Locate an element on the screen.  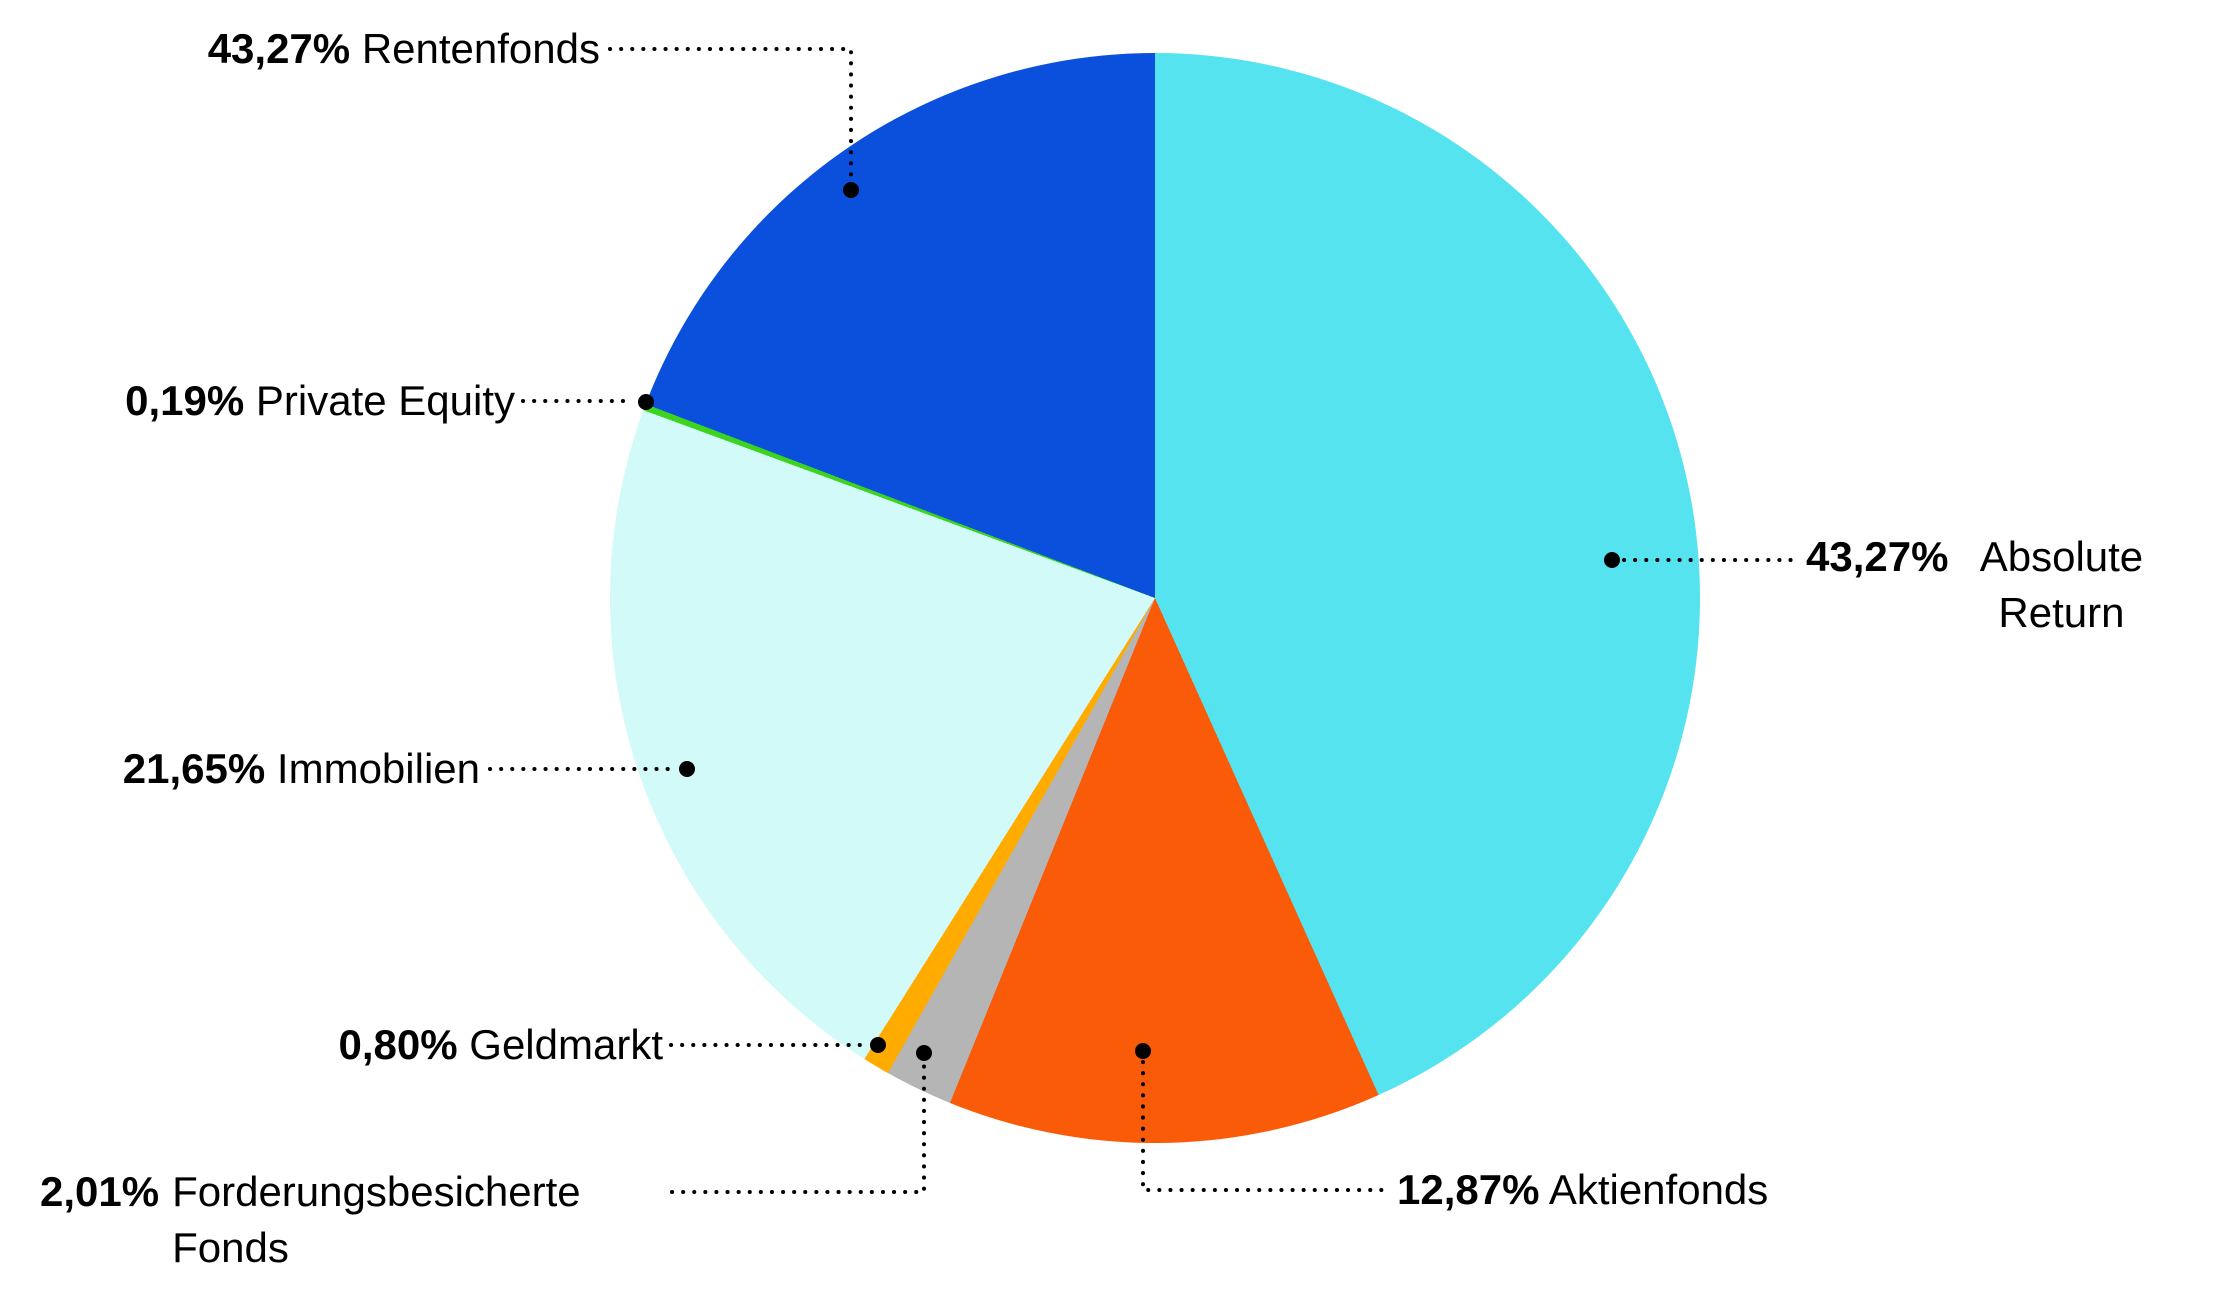
label-geldmarkt: 0,80% Geldmarkt is located at coordinates (501, 1045).